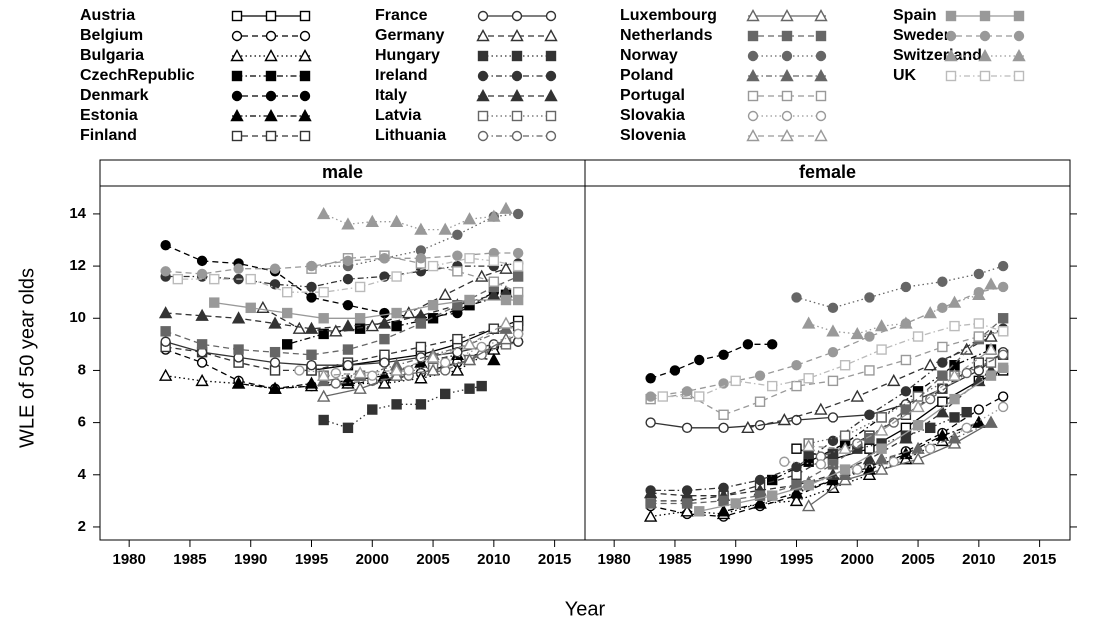 Image resolution: width=1094 pixels, height=625 pixels. I want to click on legend-label: Sweden, so click(923, 35).